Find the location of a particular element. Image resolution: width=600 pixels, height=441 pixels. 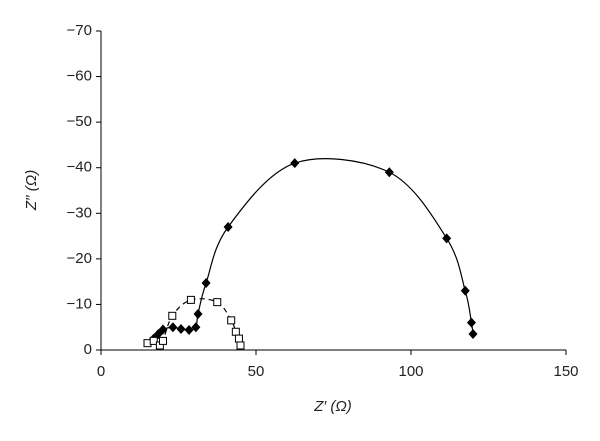

x-axis-label: Z′ (Ω) is located at coordinates (332, 406).